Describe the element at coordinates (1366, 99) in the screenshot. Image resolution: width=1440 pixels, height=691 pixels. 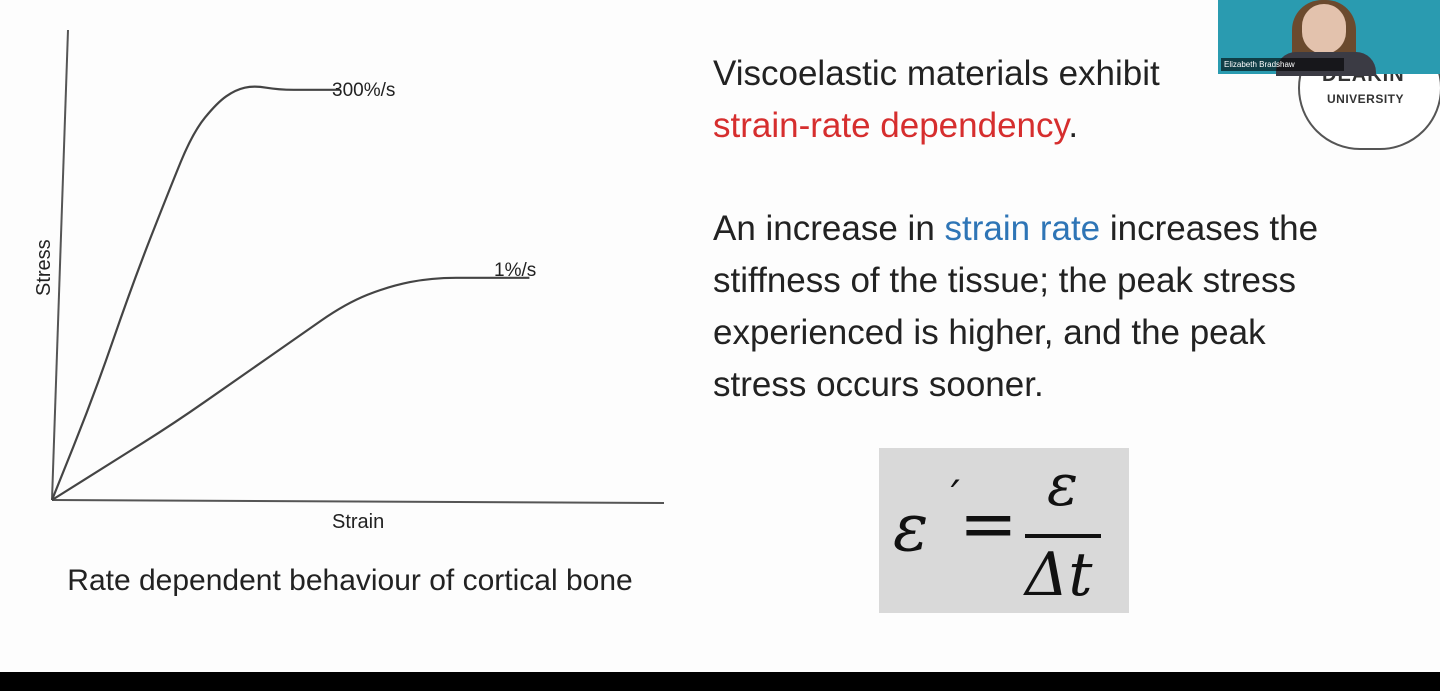
I see `logo-subtitle: UNIVERSITY` at that location.